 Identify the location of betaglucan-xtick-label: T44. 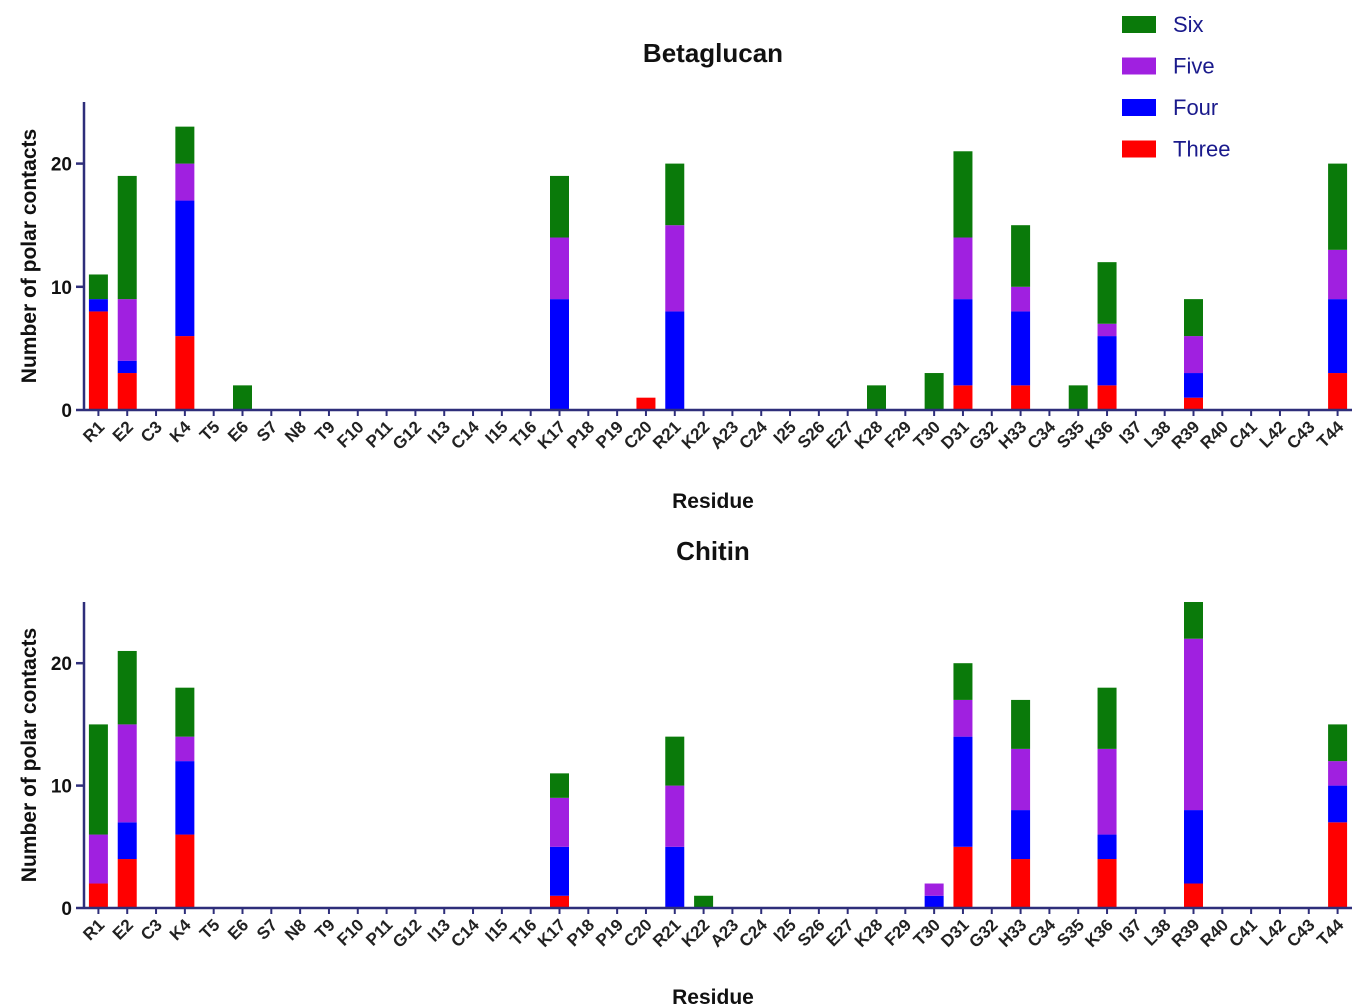
(1330, 434).